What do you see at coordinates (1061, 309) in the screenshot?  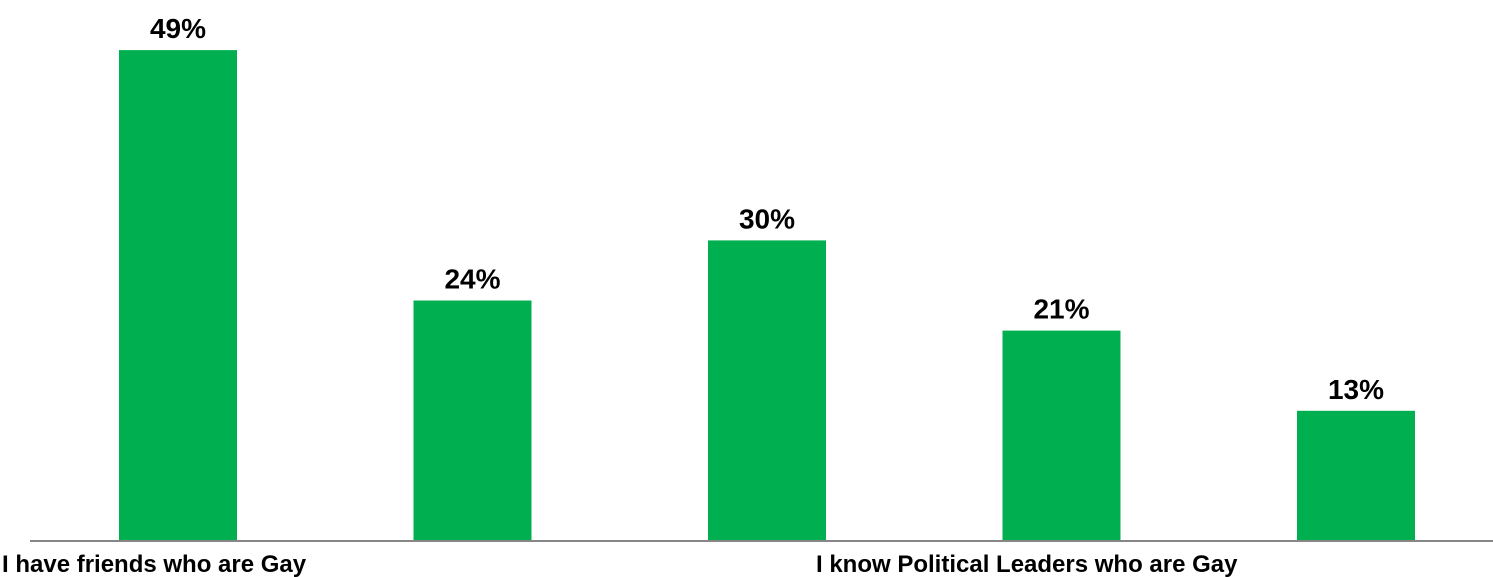 I see `bar-value-label-4: 21%` at bounding box center [1061, 309].